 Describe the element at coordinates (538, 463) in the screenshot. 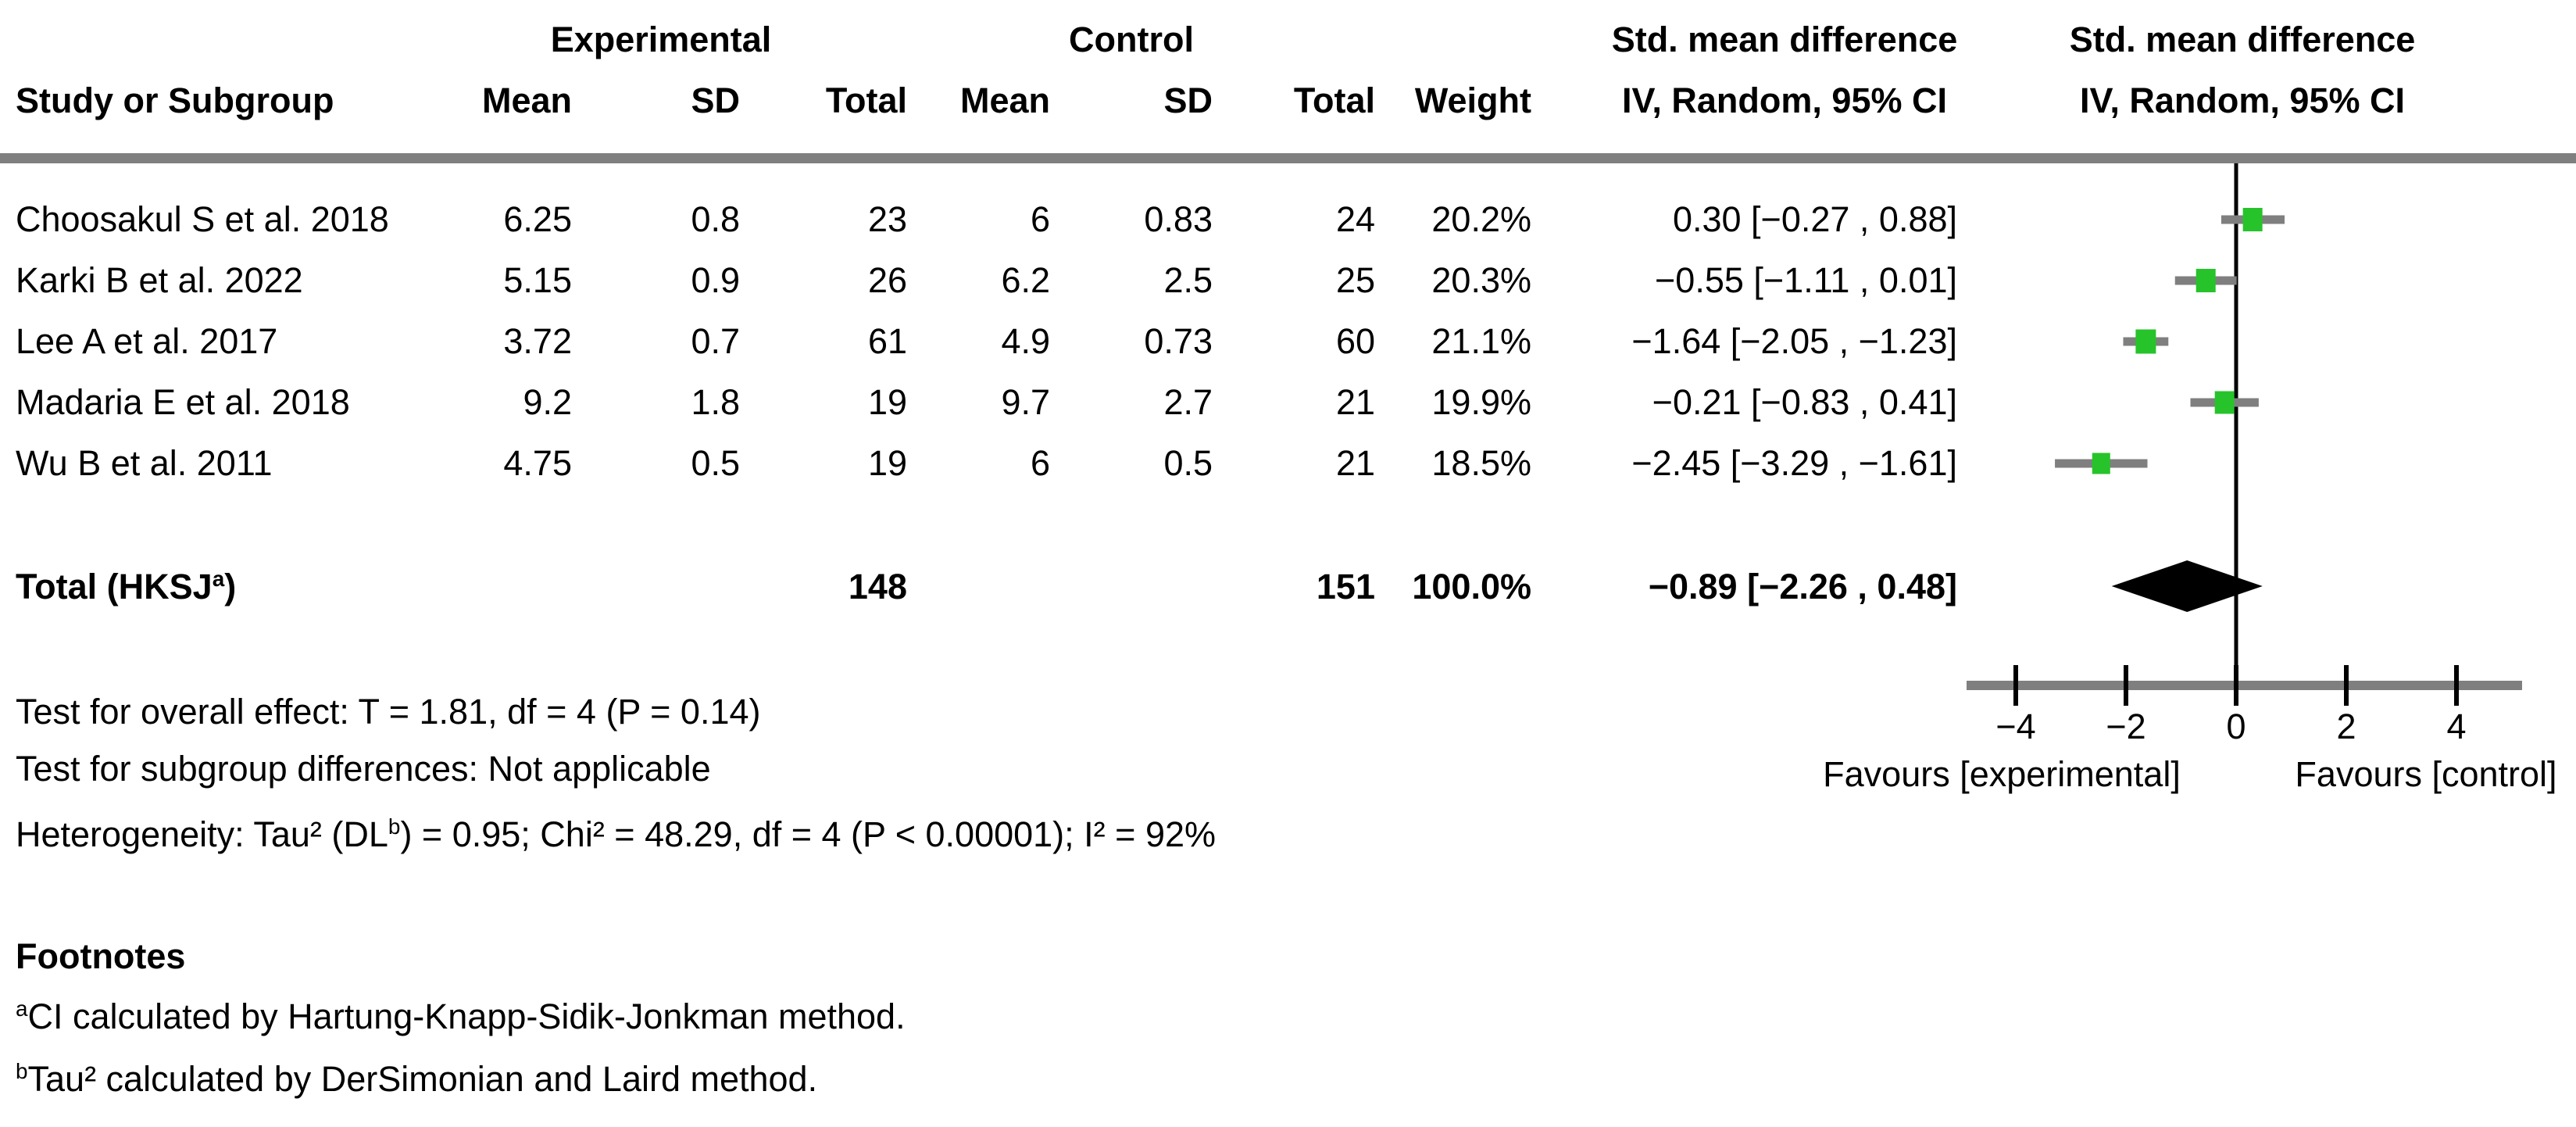

I see `mean-experimental: 4.75` at that location.